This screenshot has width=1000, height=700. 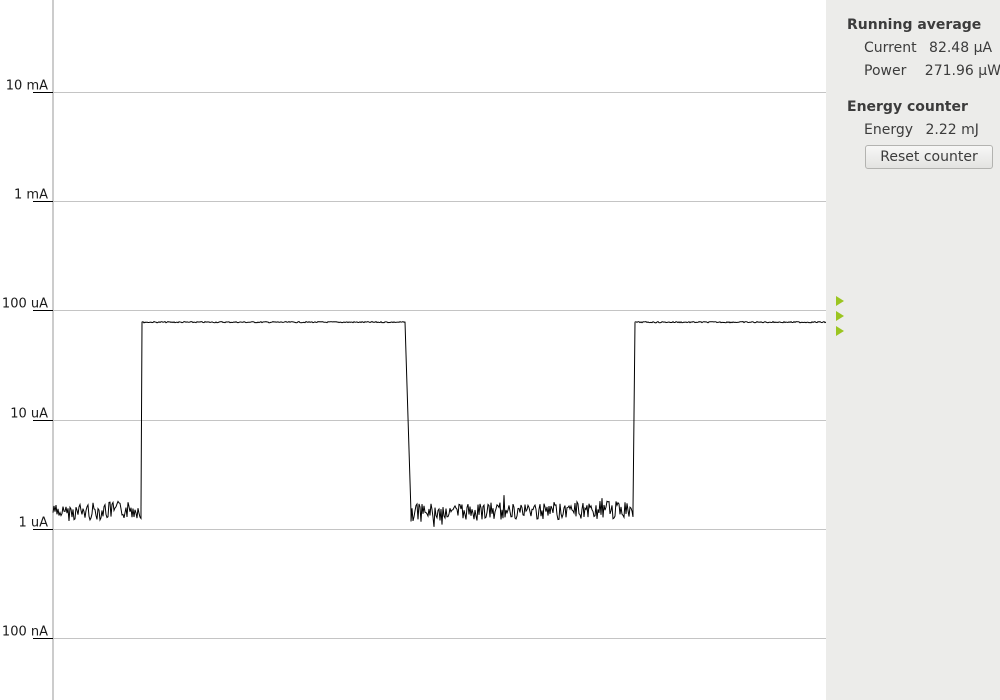 What do you see at coordinates (33, 523) in the screenshot?
I see `y-tick-label: 1 uA` at bounding box center [33, 523].